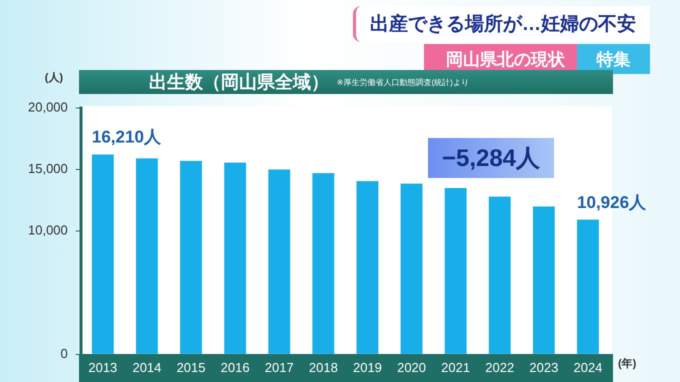 This screenshot has width=680, height=382. What do you see at coordinates (455, 367) in the screenshot?
I see `x-tick-label: 2021` at bounding box center [455, 367].